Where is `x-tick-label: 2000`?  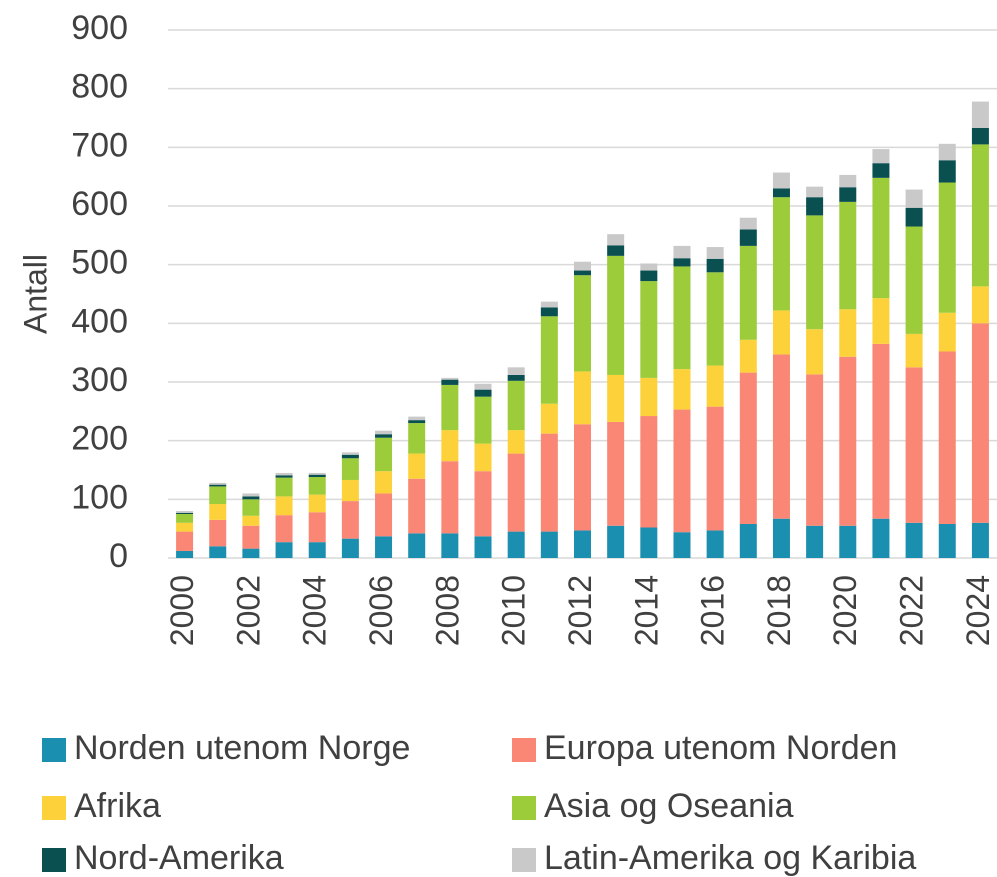
x-tick-label: 2000 is located at coordinates (182, 610).